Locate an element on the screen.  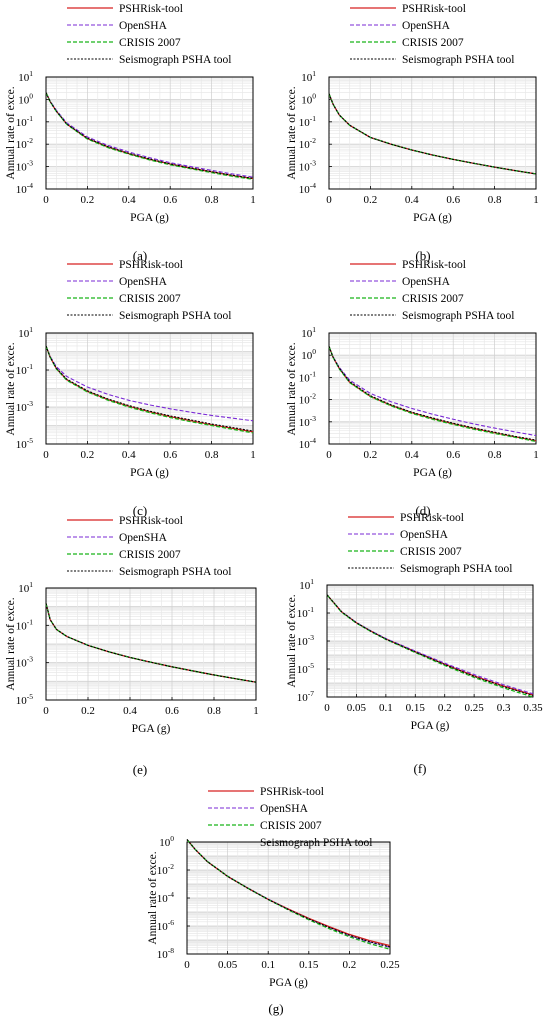
panel-label: (g) is located at coordinates (275, 1008).